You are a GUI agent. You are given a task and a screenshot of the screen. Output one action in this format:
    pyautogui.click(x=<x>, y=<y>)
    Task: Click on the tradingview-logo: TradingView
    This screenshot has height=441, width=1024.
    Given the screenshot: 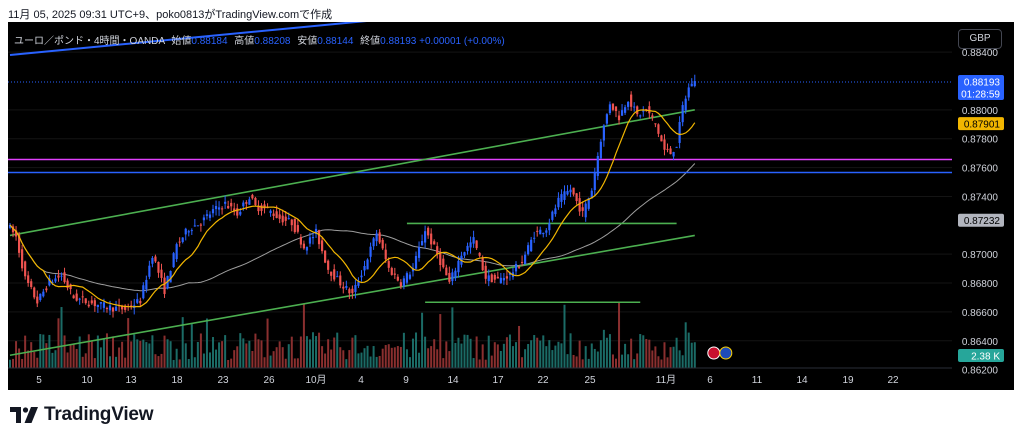 What is the action you would take?
    pyautogui.click(x=82, y=415)
    